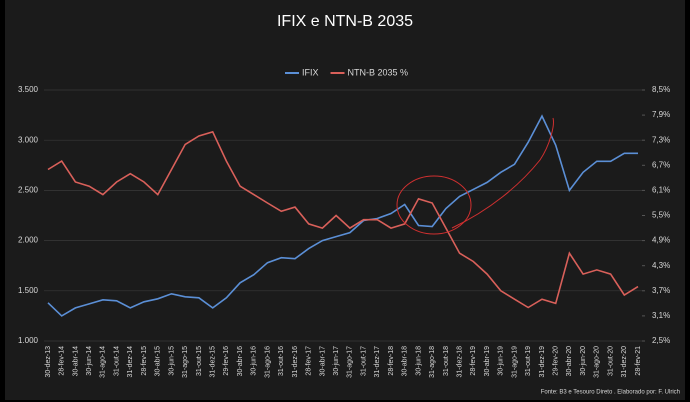 This screenshot has width=690, height=402. What do you see at coordinates (661, 139) in the screenshot?
I see `y2-tick-label: 7,3%` at bounding box center [661, 139].